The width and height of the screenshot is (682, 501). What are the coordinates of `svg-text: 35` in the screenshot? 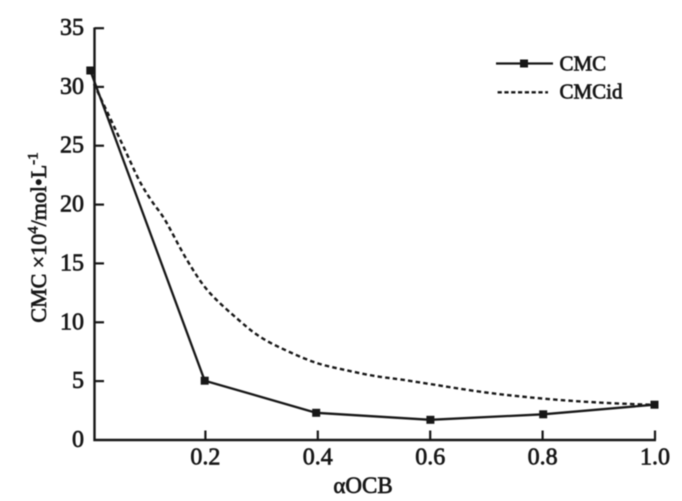 It's located at (72, 28).